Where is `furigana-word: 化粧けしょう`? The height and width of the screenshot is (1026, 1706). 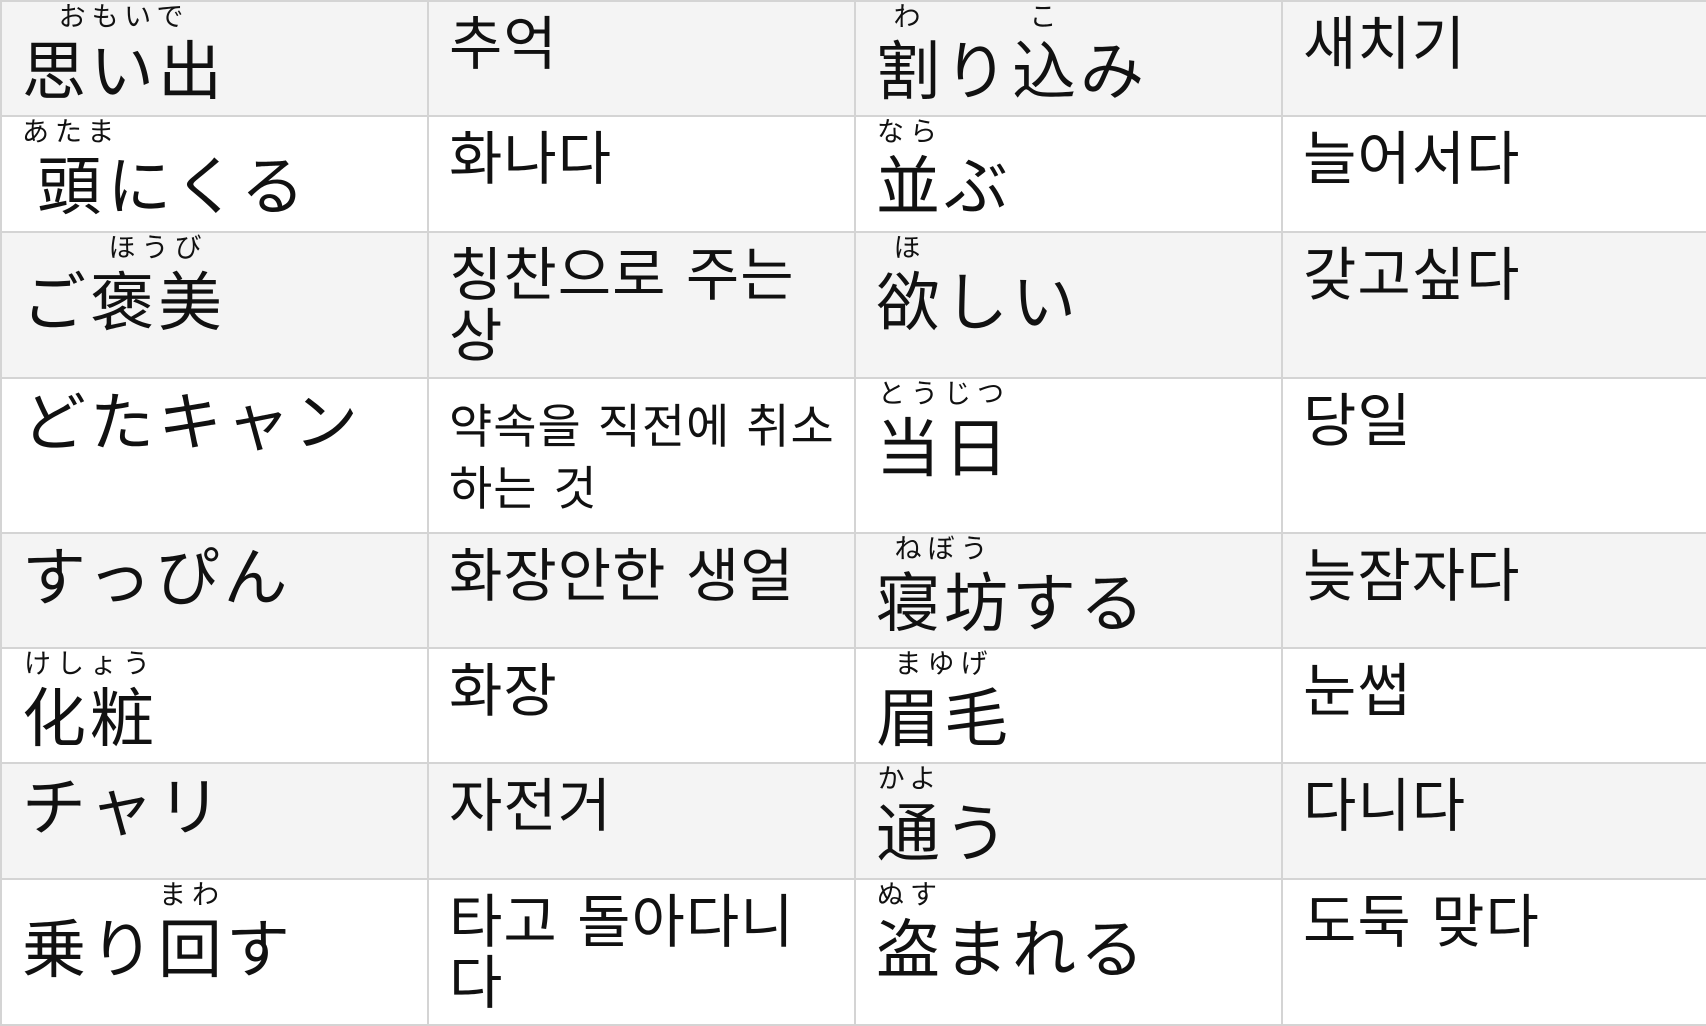 furigana-word: 化粧けしょう is located at coordinates (90, 703).